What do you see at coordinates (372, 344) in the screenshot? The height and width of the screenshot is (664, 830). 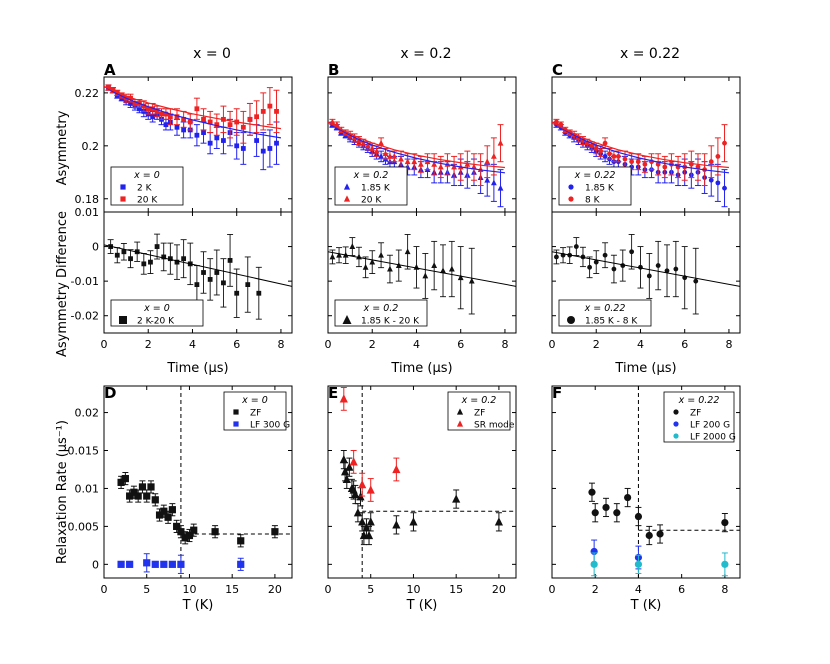 I see `diff-1-xtick-label: 2` at bounding box center [372, 344].